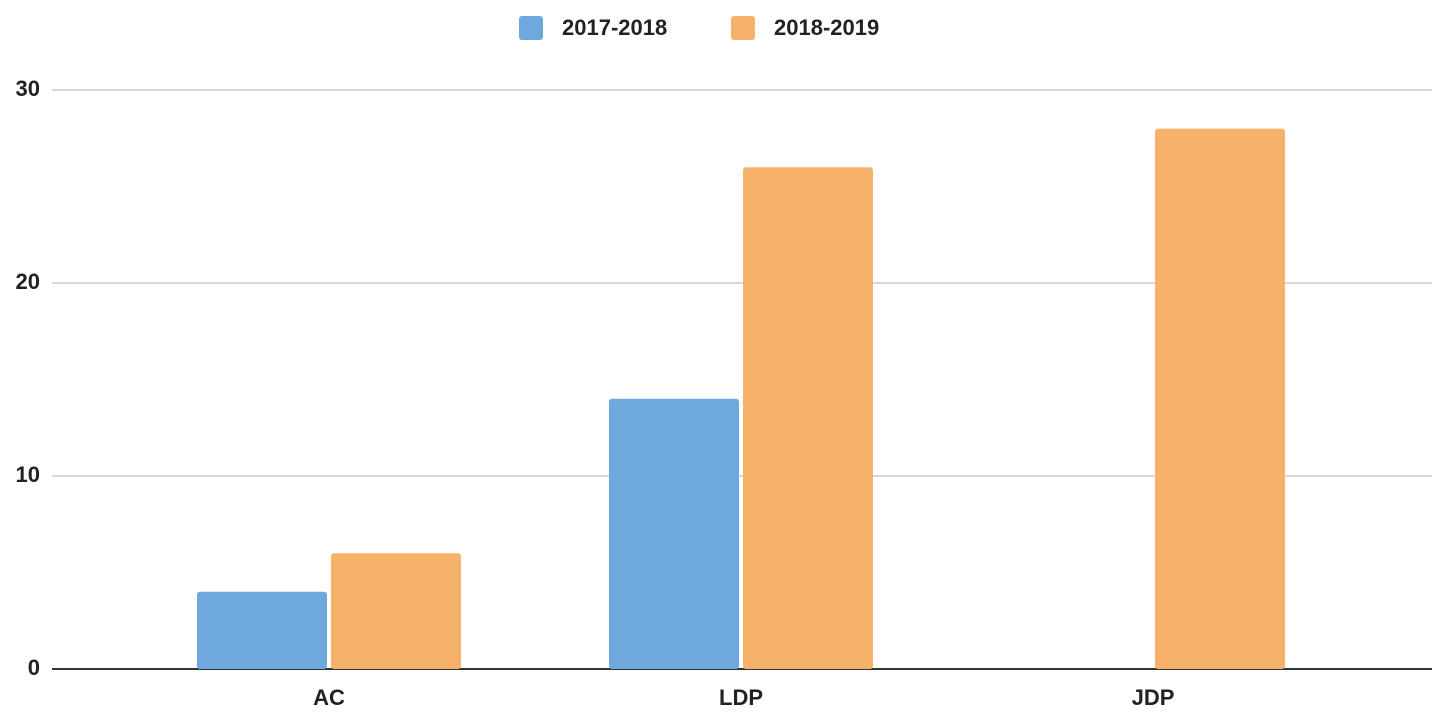 The image size is (1440, 712). What do you see at coordinates (34, 667) in the screenshot?
I see `y-tick-label: 0` at bounding box center [34, 667].